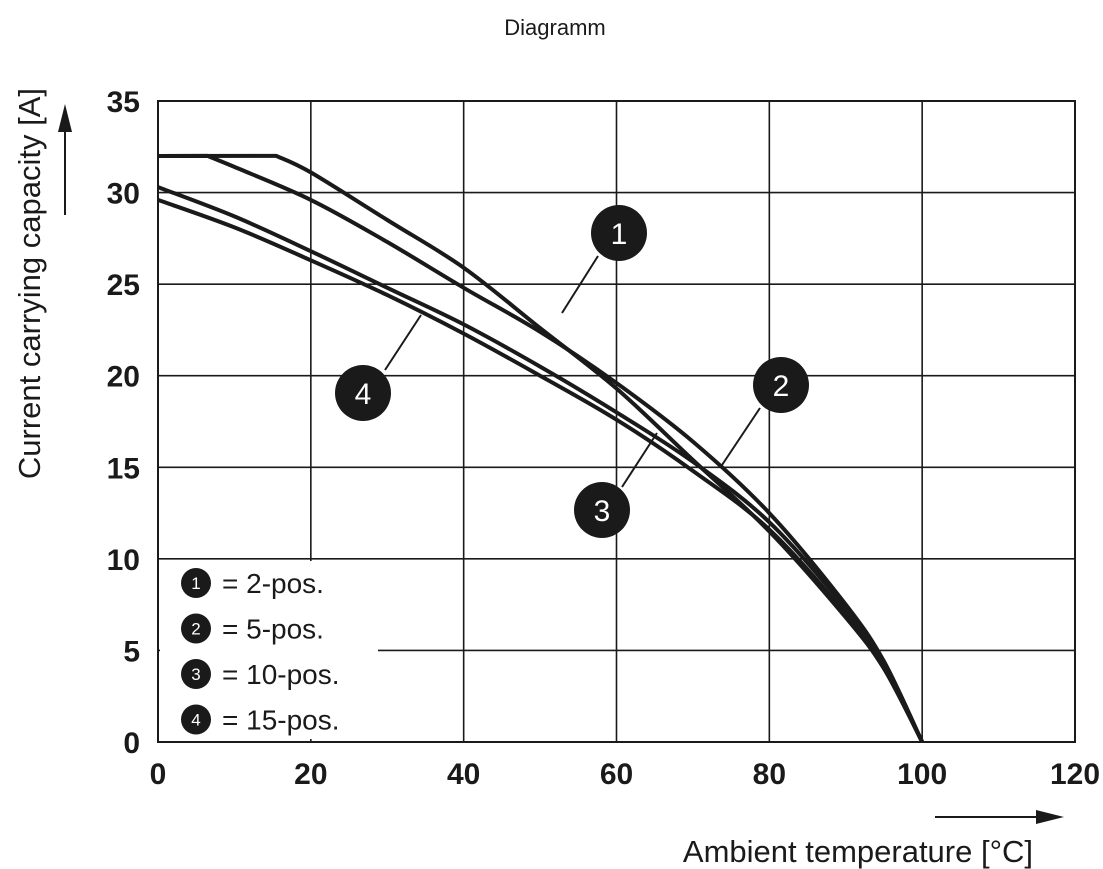  I want to click on x-tick-label: 20, so click(310, 774).